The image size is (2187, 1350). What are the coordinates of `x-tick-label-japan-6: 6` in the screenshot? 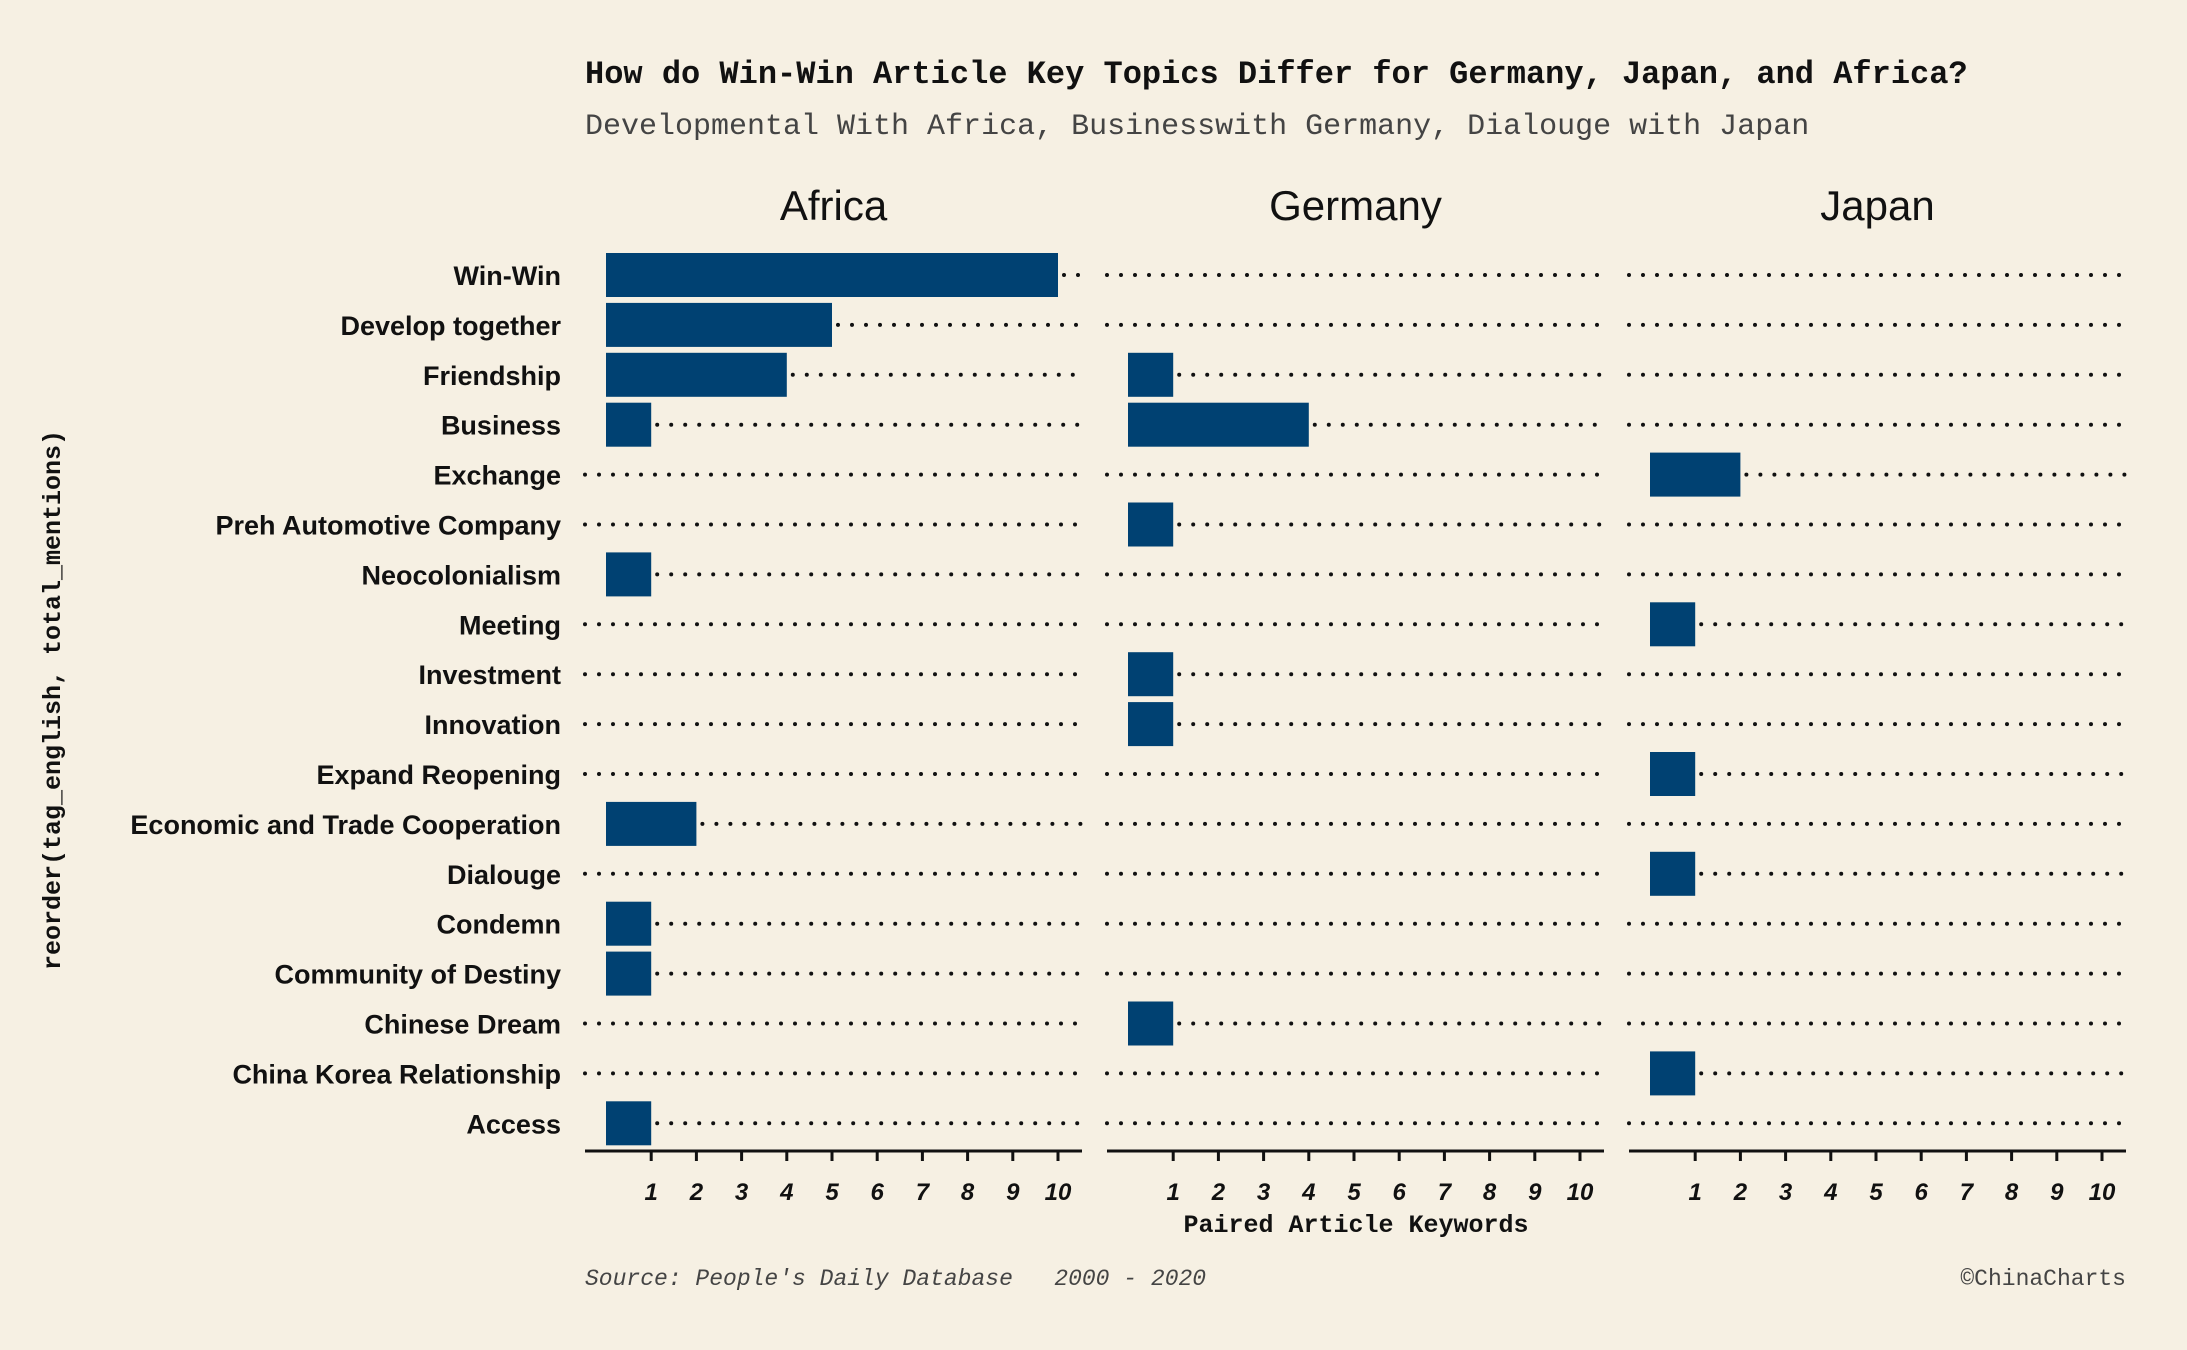 It's located at (1922, 1192).